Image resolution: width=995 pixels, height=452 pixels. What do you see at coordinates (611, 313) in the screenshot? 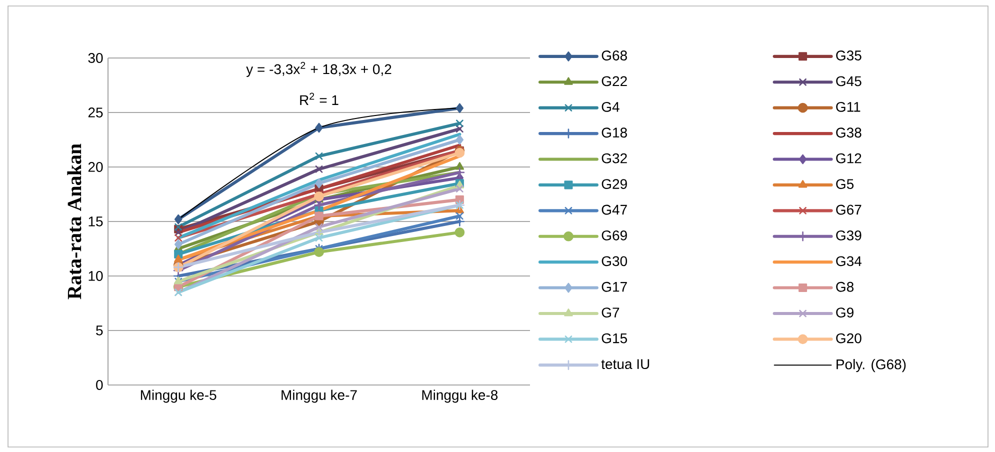
I see `legend-label: G7` at bounding box center [611, 313].